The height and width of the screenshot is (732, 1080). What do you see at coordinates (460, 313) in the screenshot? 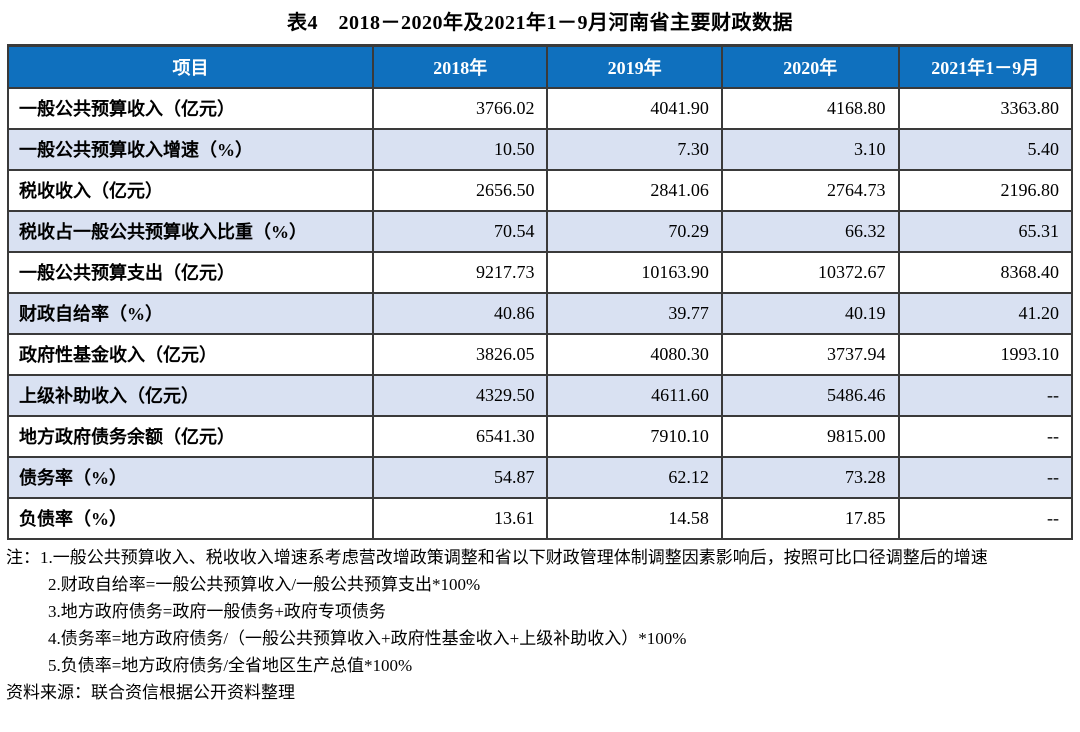
I see `table-cell: 40.86` at bounding box center [460, 313].